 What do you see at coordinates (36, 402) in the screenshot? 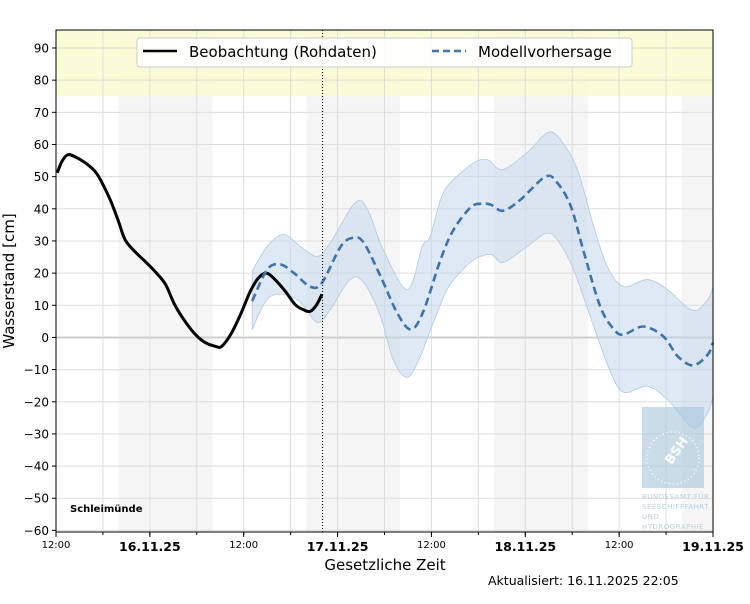
I see `y-tick-label: −20` at bounding box center [36, 402].